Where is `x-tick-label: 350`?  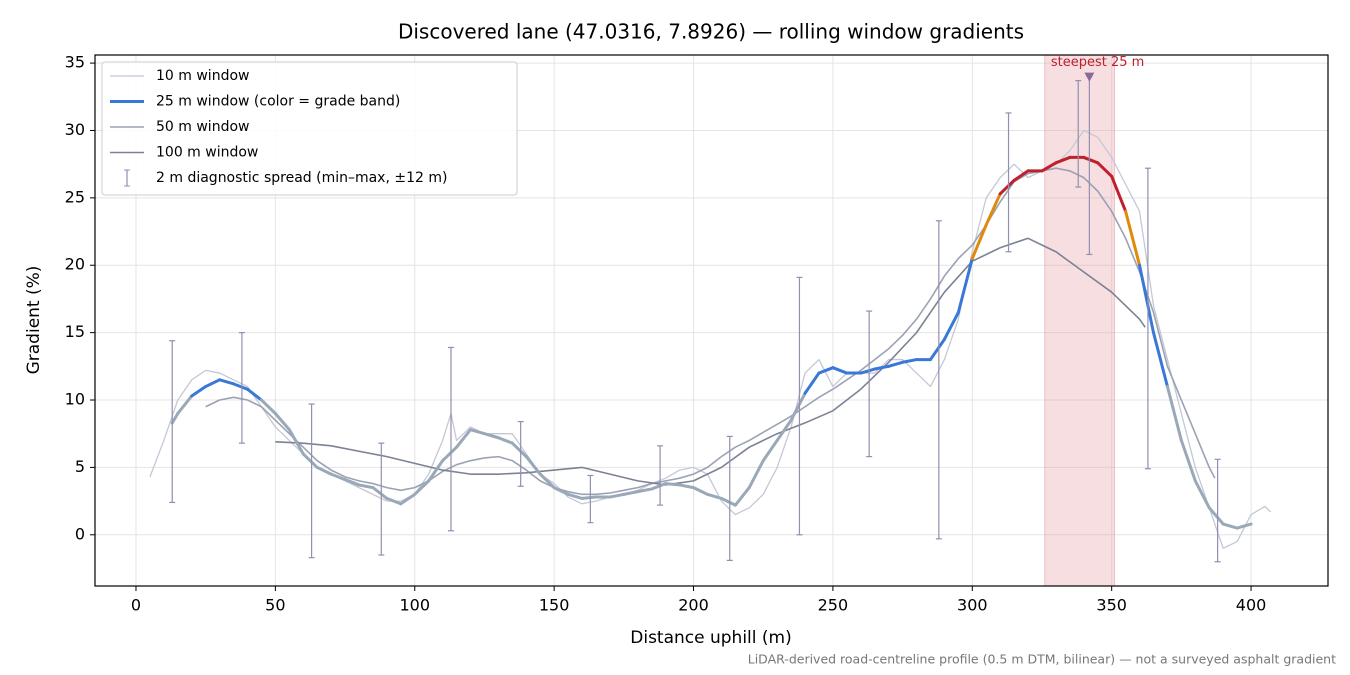 x-tick-label: 350 is located at coordinates (1111, 605).